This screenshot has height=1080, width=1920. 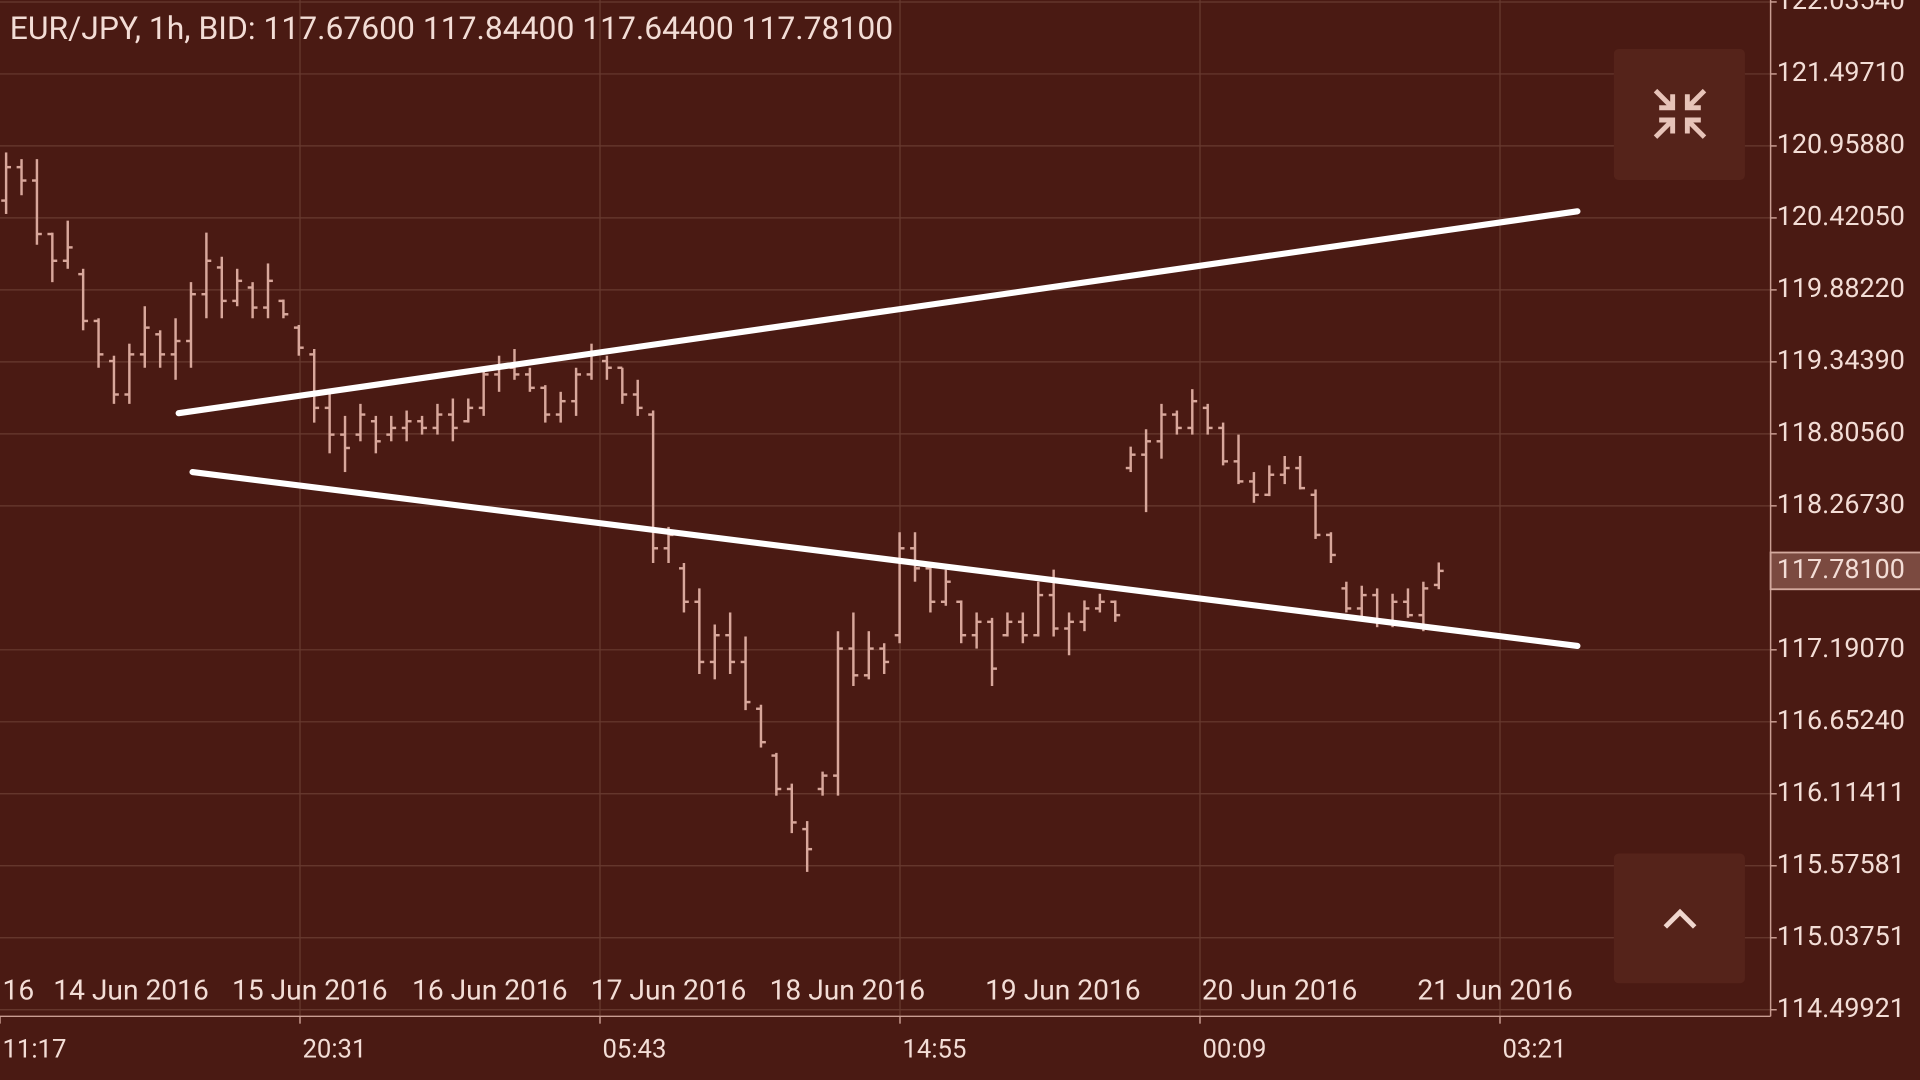 I want to click on x-time-label: 11:17, so click(x=34, y=1049).